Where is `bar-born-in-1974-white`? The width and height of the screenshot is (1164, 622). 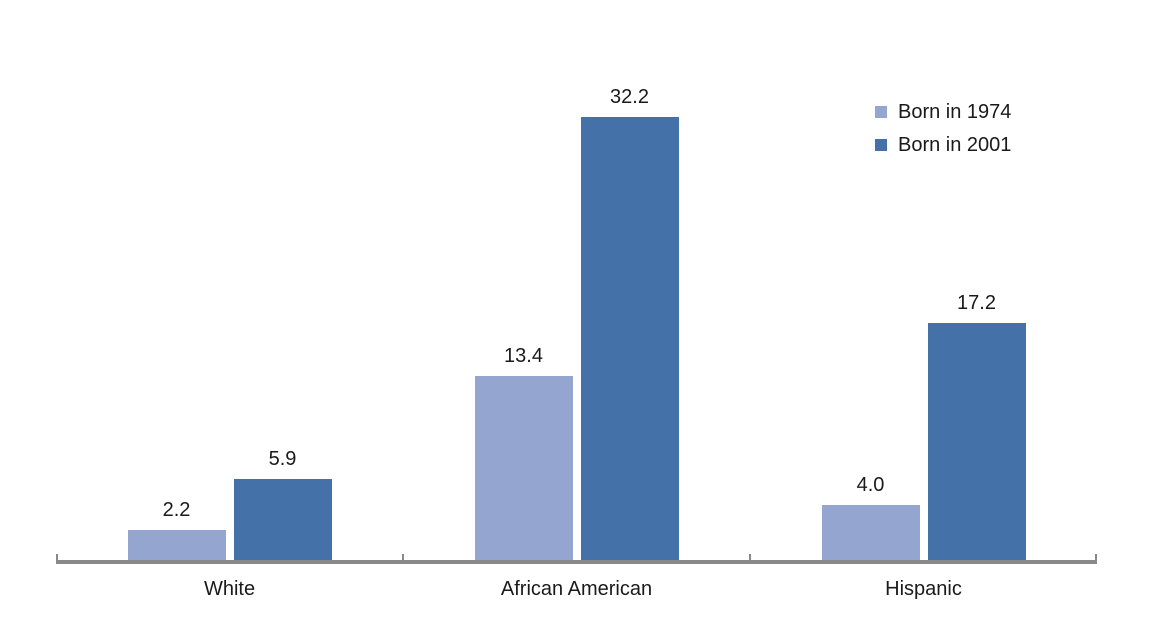 bar-born-in-1974-white is located at coordinates (176, 545).